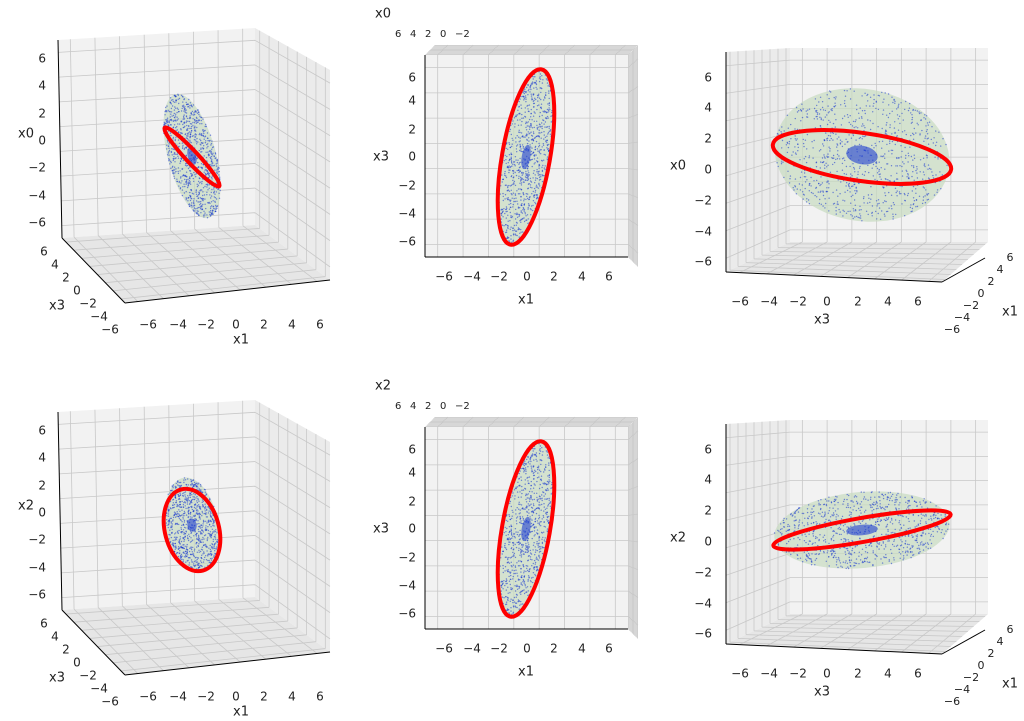 The width and height of the screenshot is (1024, 721). What do you see at coordinates (93, 642) in the screenshot?
I see `depth-axis-line` at bounding box center [93, 642].